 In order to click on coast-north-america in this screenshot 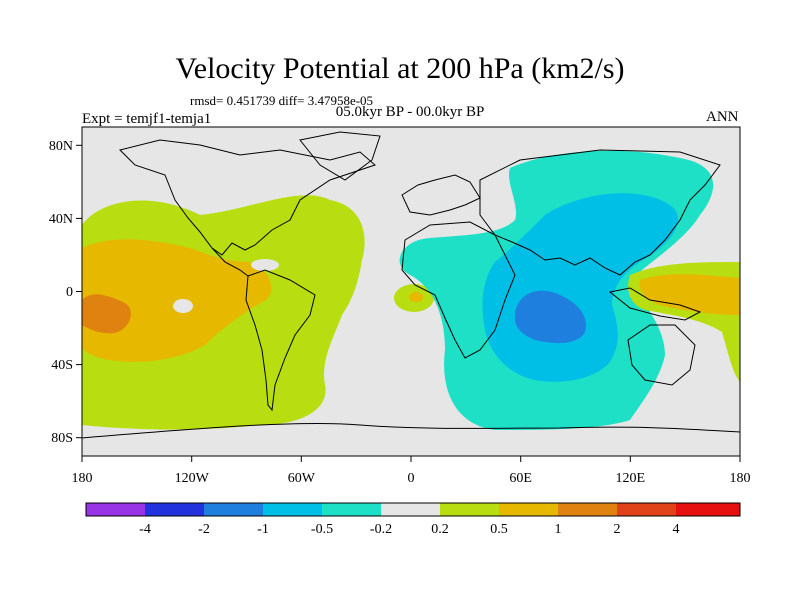, I will do `click(247, 197)`.